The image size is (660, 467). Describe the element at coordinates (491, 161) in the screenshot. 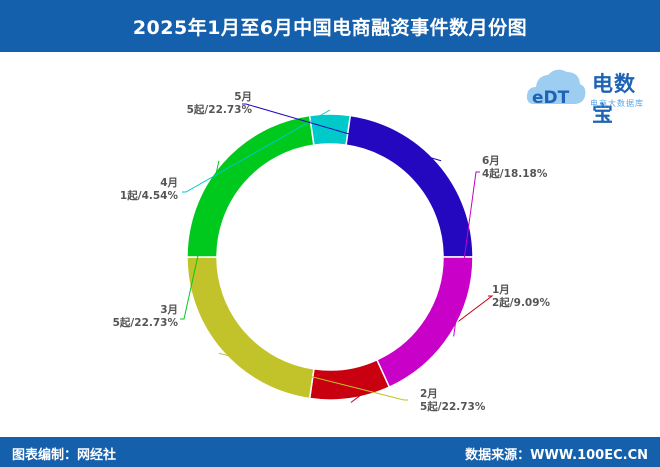

I see `slice-category-label-6: 6月` at that location.